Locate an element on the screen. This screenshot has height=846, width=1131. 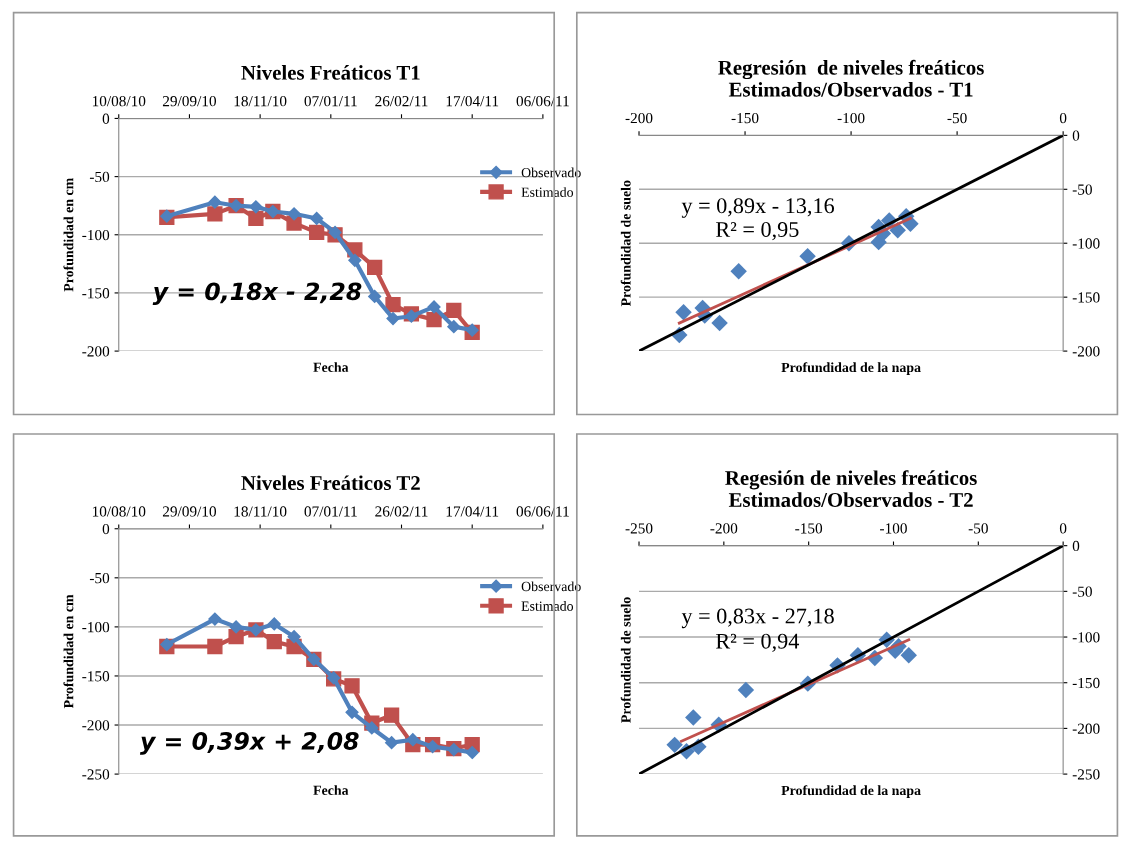
annotation: y = 0,18x - 2,28 is located at coordinates (257, 293).